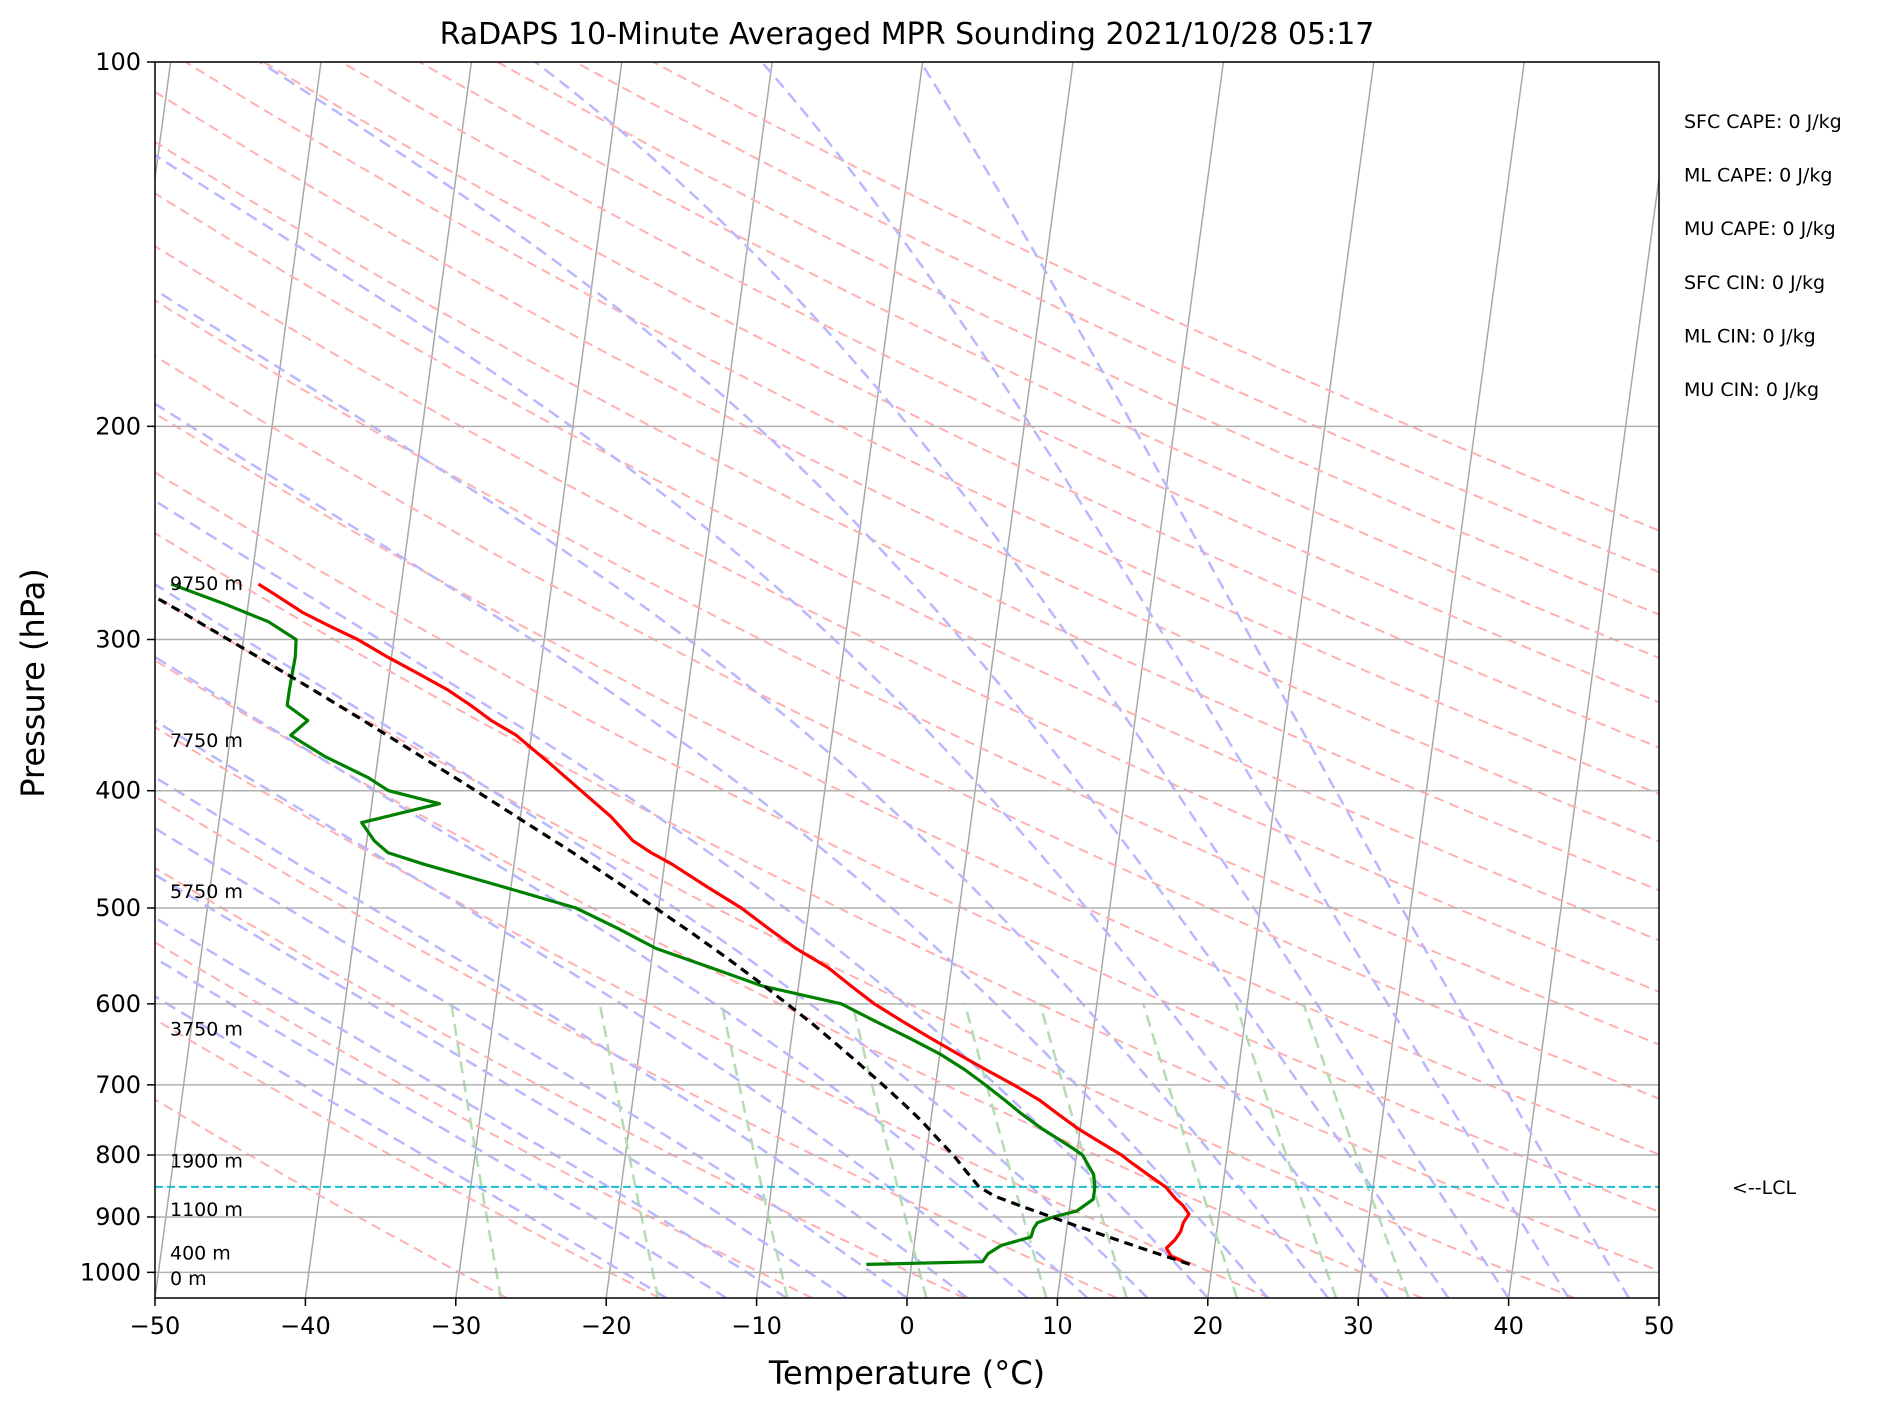  Describe the element at coordinates (1750, 336) in the screenshot. I see `cape-cin-text: ML CIN: 0 J/kg` at that location.